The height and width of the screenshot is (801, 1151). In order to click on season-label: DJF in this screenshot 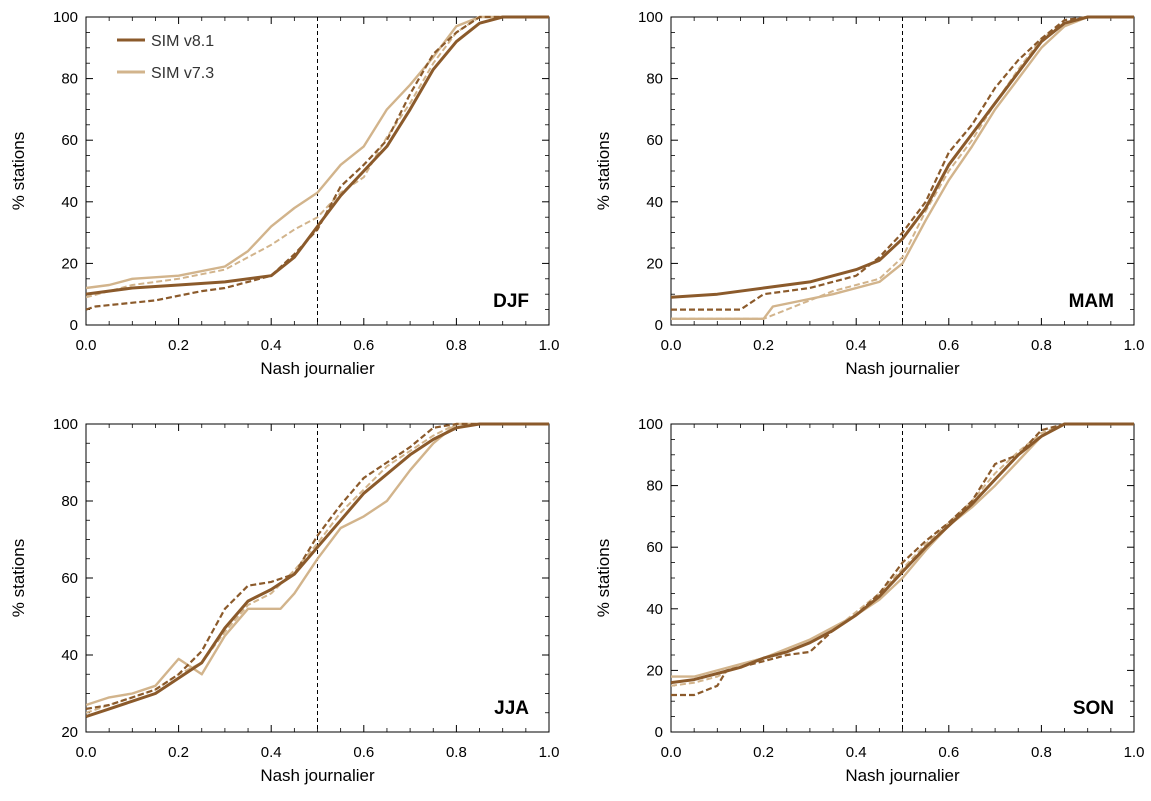, I will do `click(511, 301)`.